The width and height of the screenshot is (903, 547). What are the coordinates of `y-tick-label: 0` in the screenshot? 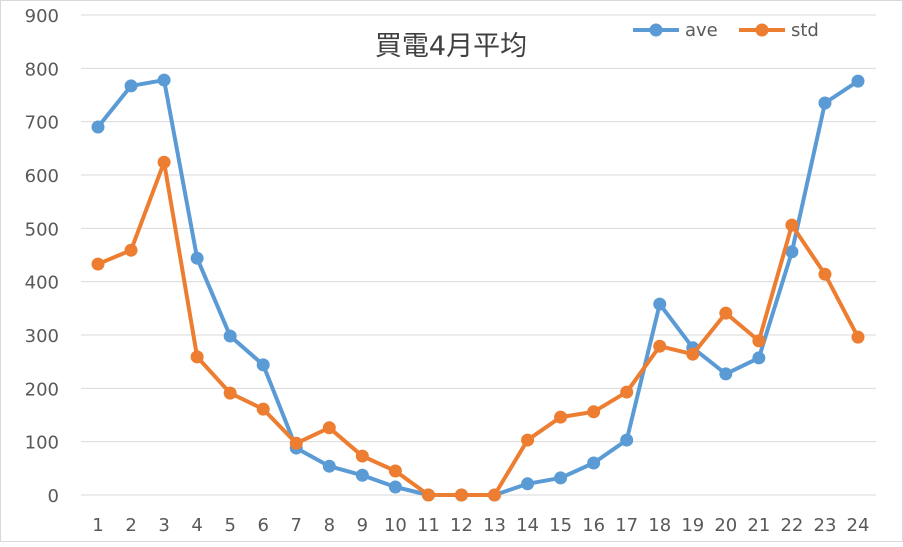 It's located at (53, 496).